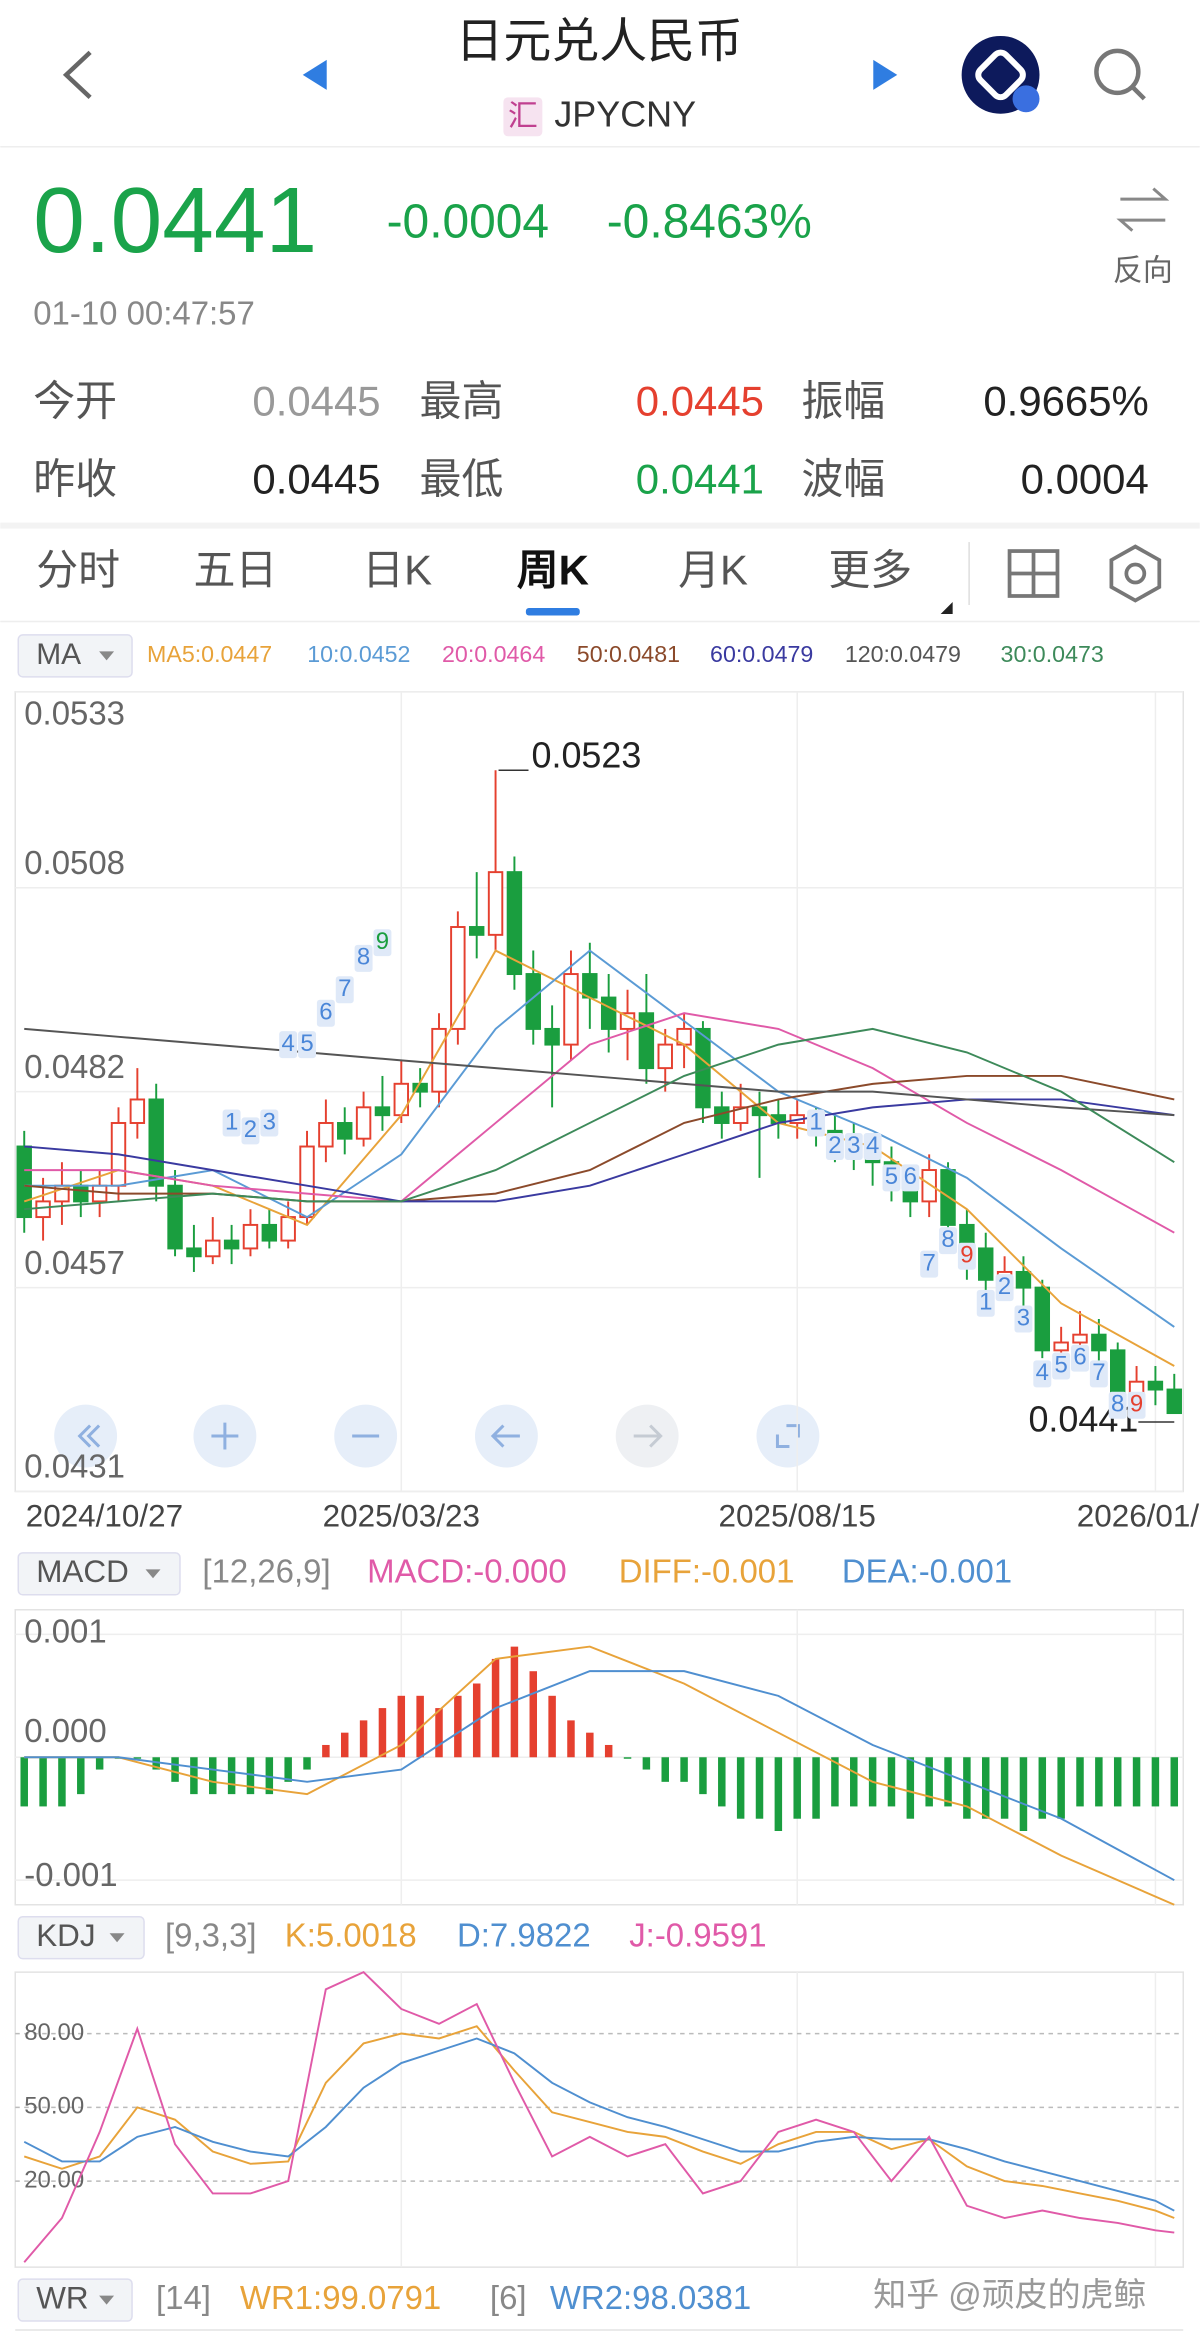  What do you see at coordinates (508, 2297) in the screenshot?
I see `indicator-params: [6]` at bounding box center [508, 2297].